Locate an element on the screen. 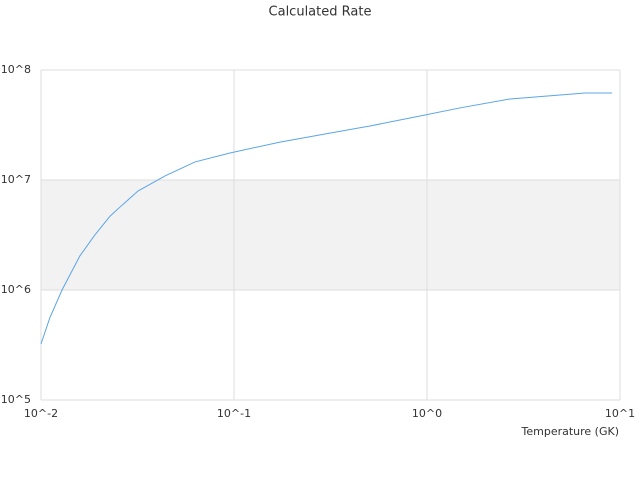 This screenshot has width=640, height=484. y-tick-label: 10^7 is located at coordinates (16, 179).